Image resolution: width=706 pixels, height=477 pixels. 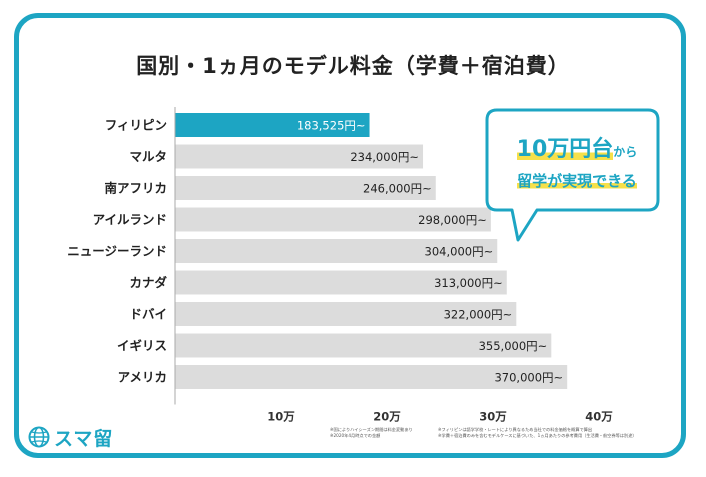 What do you see at coordinates (281, 417) in the screenshot?
I see `x-tick-label: 10万` at bounding box center [281, 417].